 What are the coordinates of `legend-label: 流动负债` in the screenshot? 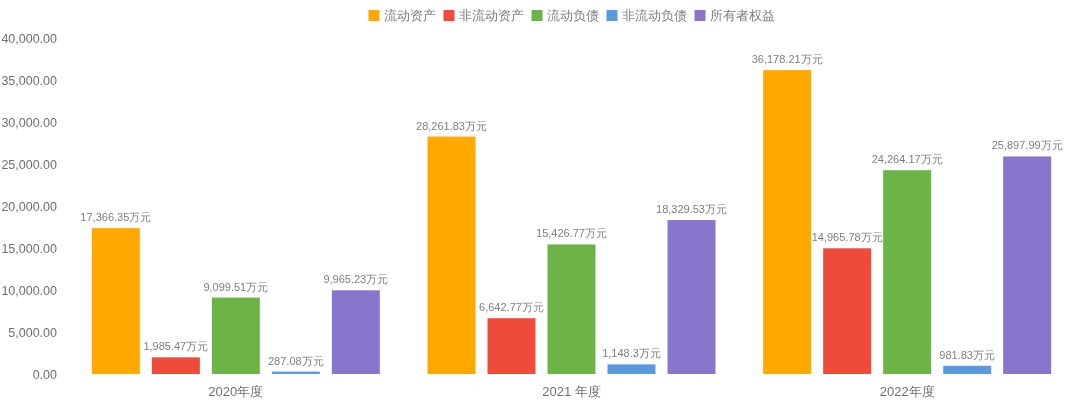 It's located at (572, 15).